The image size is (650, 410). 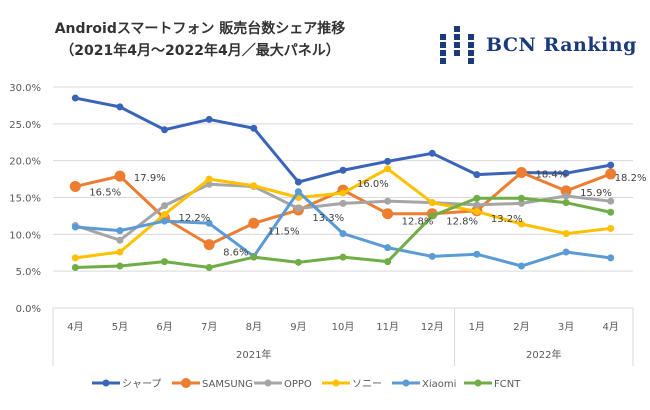 I want to click on x-tick-label: 3月, so click(x=566, y=327).